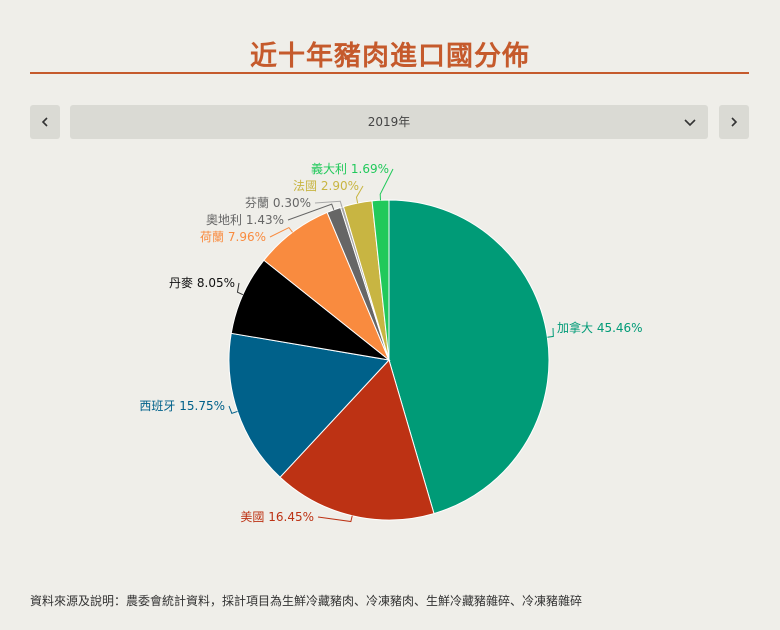  Describe the element at coordinates (254, 517) in the screenshot. I see `slice-label-name-1: 美國` at that location.